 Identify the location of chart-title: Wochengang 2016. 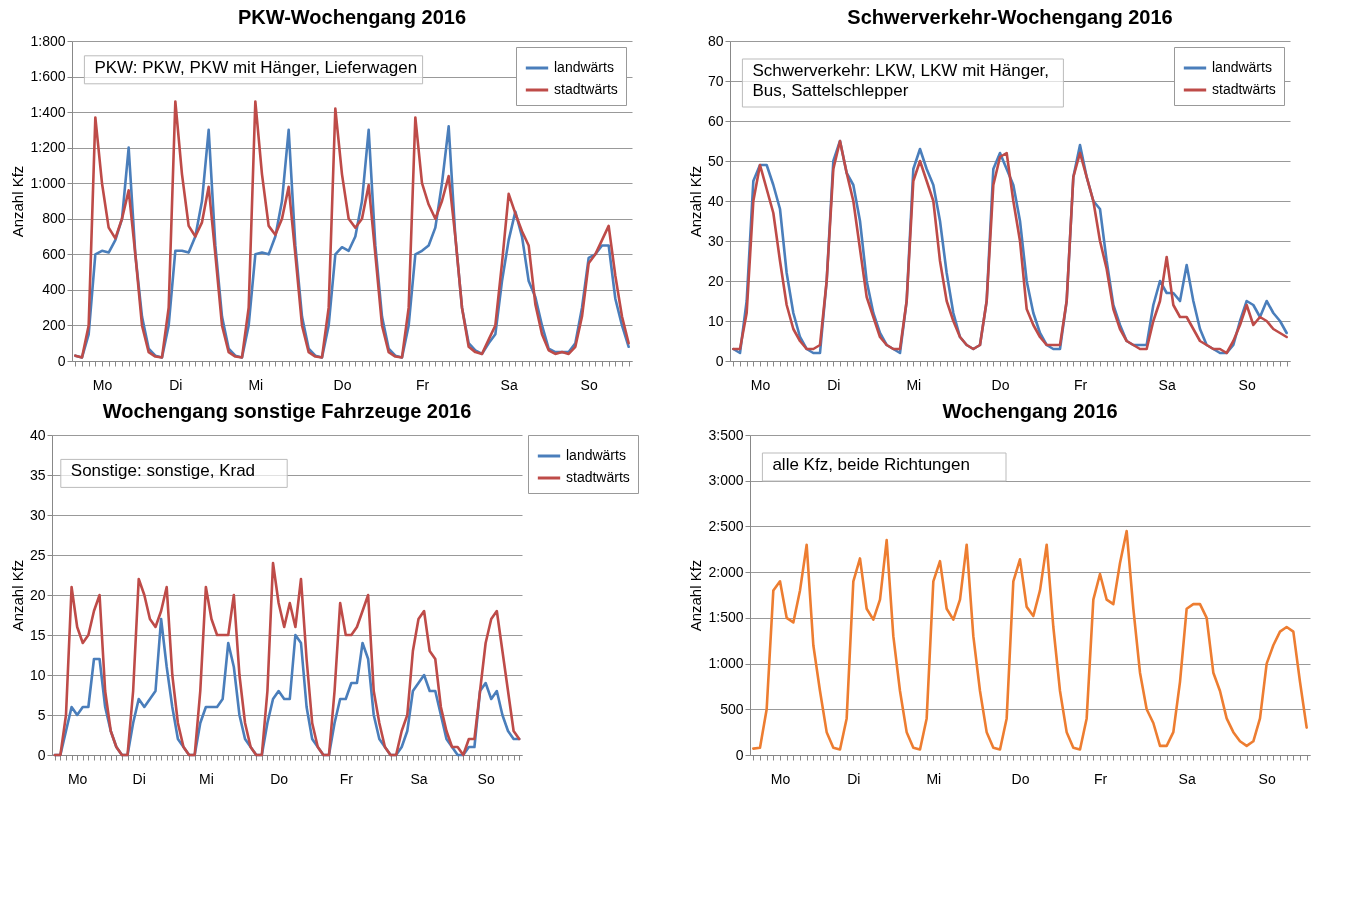
(1030, 411).